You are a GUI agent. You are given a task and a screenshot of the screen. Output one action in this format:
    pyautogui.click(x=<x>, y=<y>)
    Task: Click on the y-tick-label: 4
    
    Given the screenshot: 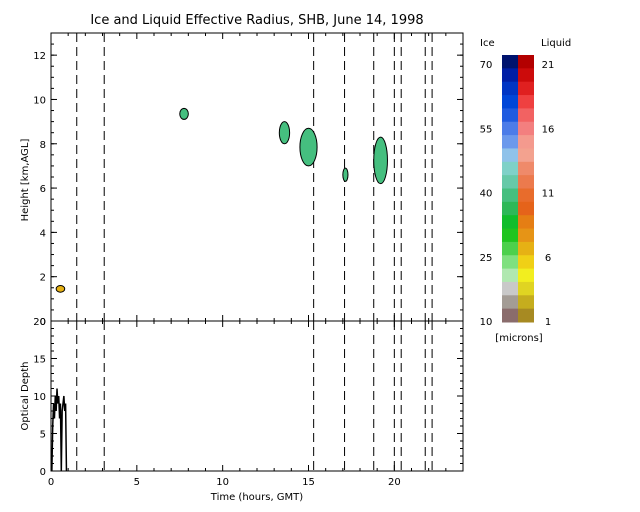 What is the action you would take?
    pyautogui.click(x=43, y=233)
    